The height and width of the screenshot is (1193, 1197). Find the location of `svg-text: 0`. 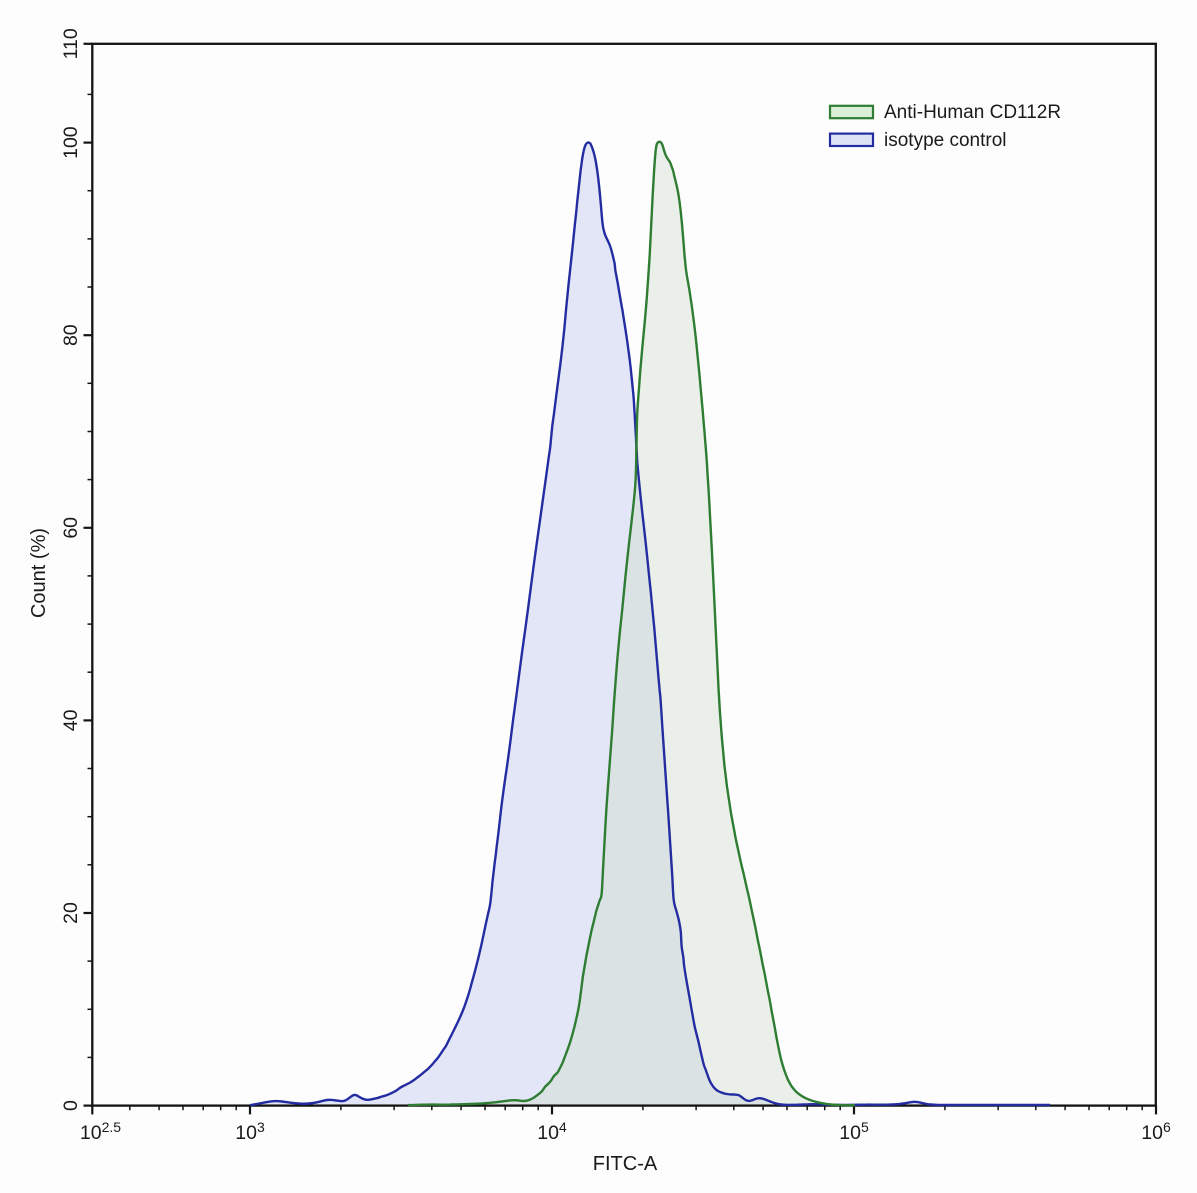

svg-text: 0 is located at coordinates (71, 1105).